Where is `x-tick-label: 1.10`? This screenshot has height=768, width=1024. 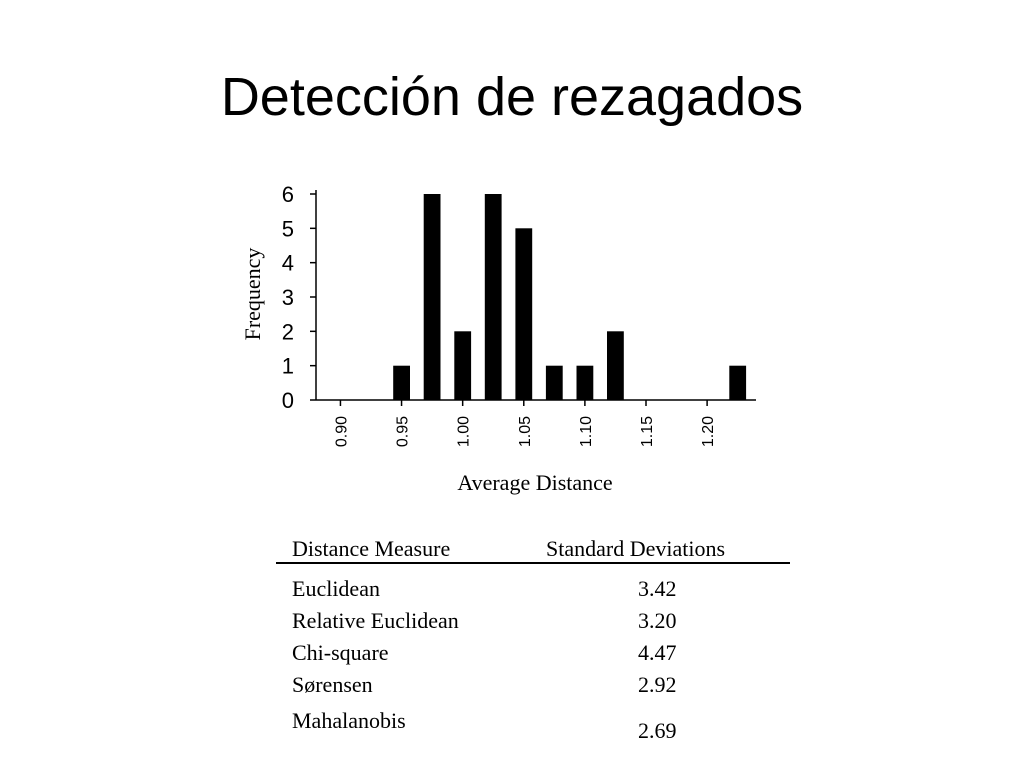 x-tick-label: 1.10 is located at coordinates (586, 431).